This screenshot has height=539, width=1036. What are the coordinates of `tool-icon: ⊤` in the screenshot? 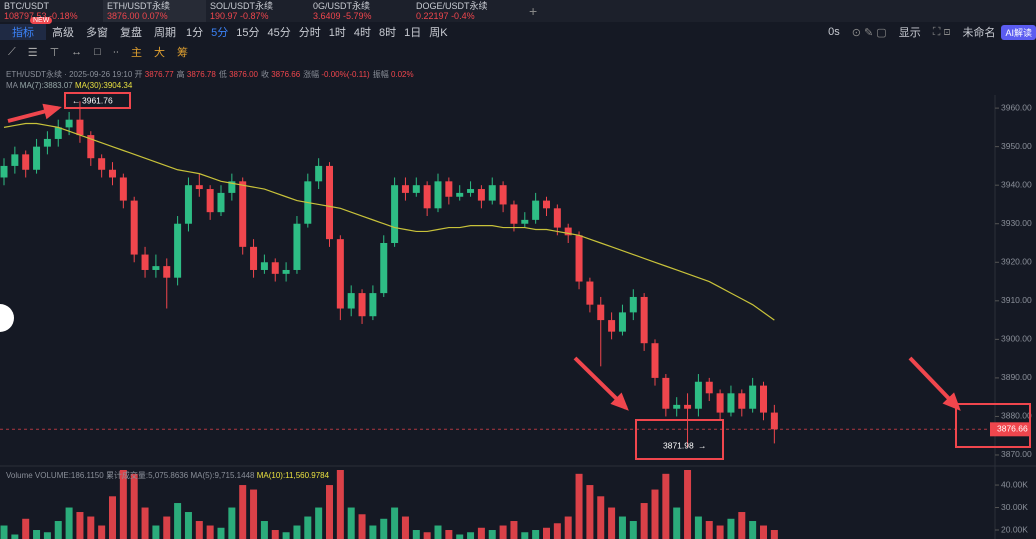 It's located at (54, 52).